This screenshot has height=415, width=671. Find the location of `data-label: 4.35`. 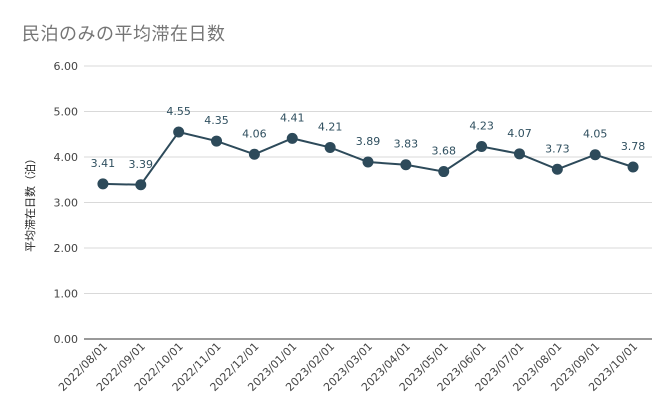

data-label: 4.35 is located at coordinates (216, 120).